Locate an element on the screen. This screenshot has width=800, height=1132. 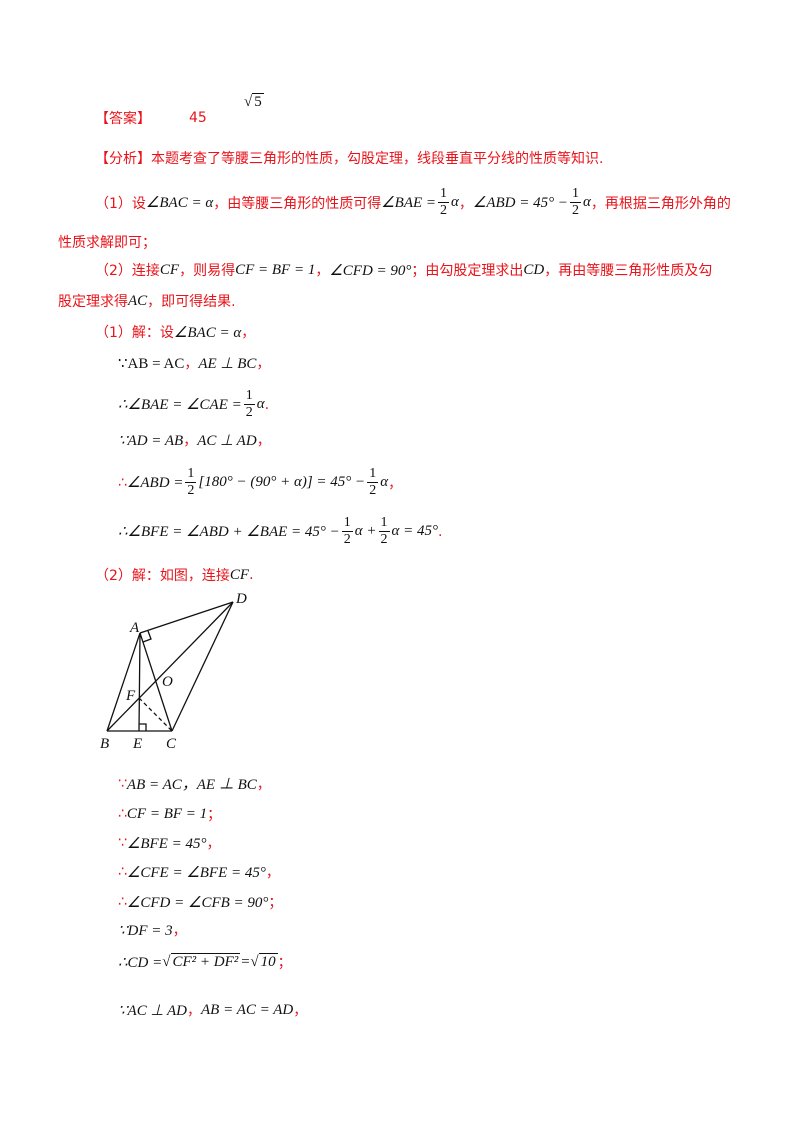
segment-bd is located at coordinates (170, 666).